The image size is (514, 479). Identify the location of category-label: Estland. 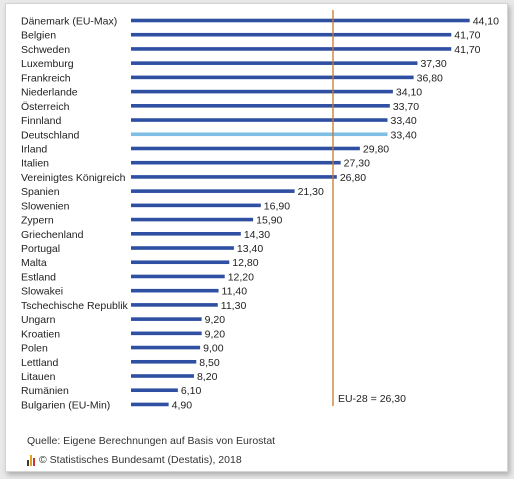
(38, 277).